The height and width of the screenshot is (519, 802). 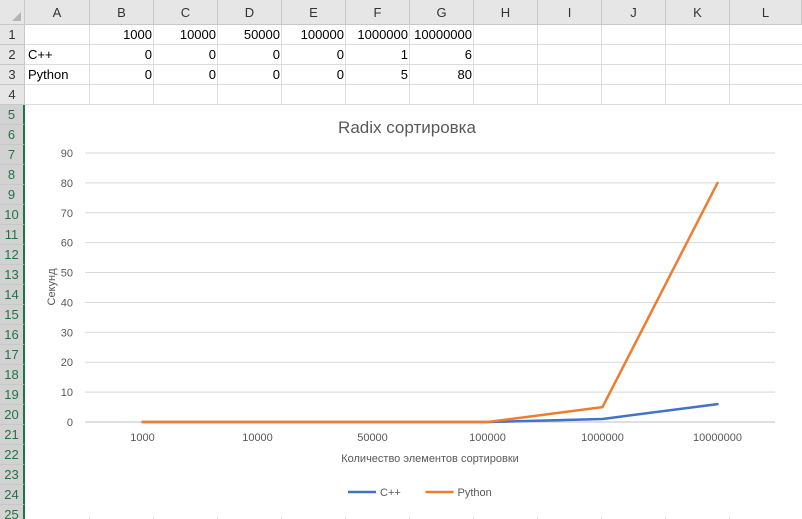 What do you see at coordinates (407, 127) in the screenshot?
I see `chart-title: Radix сортировка` at bounding box center [407, 127].